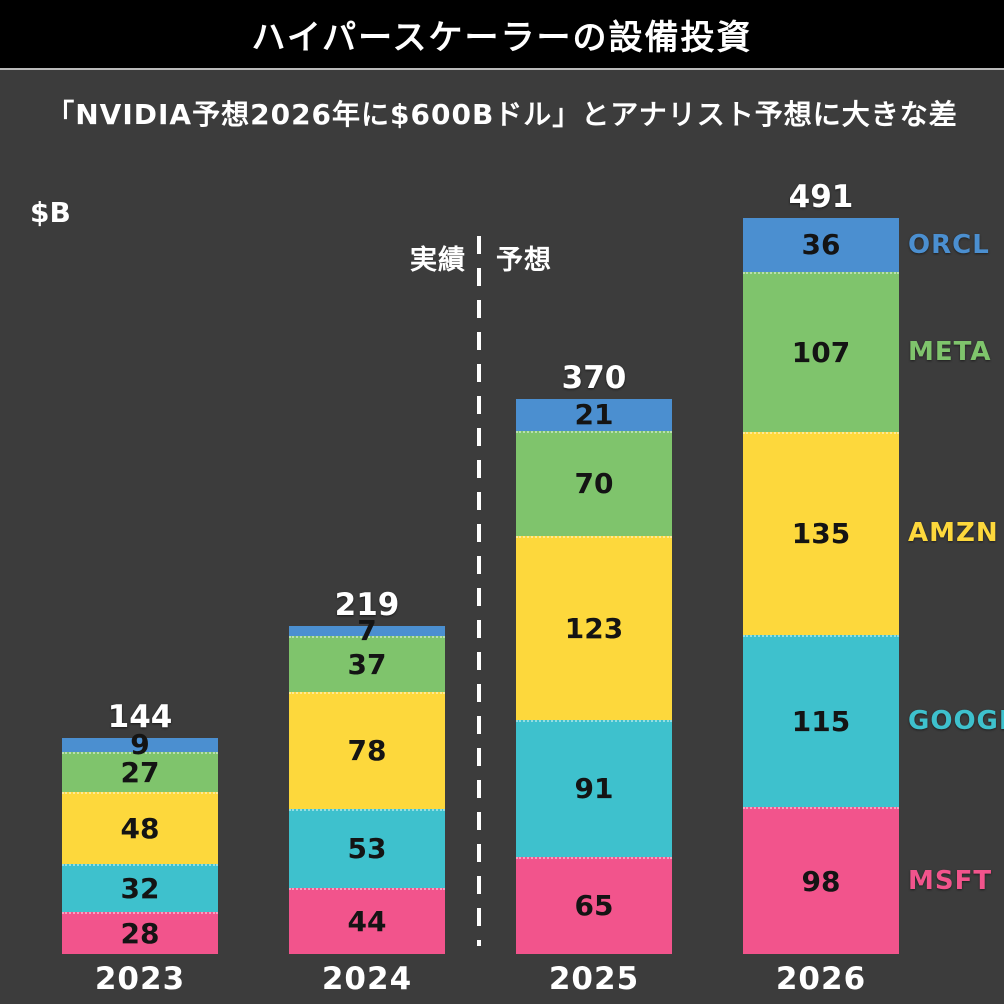  I want to click on segment-value-label: 78, so click(367, 750).